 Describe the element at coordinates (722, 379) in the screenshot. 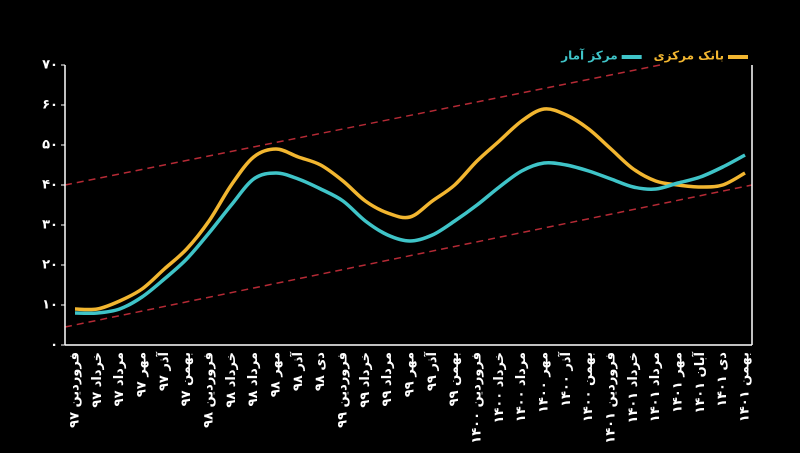

I see `x-tick-label: دی ۱۴۰۱` at that location.